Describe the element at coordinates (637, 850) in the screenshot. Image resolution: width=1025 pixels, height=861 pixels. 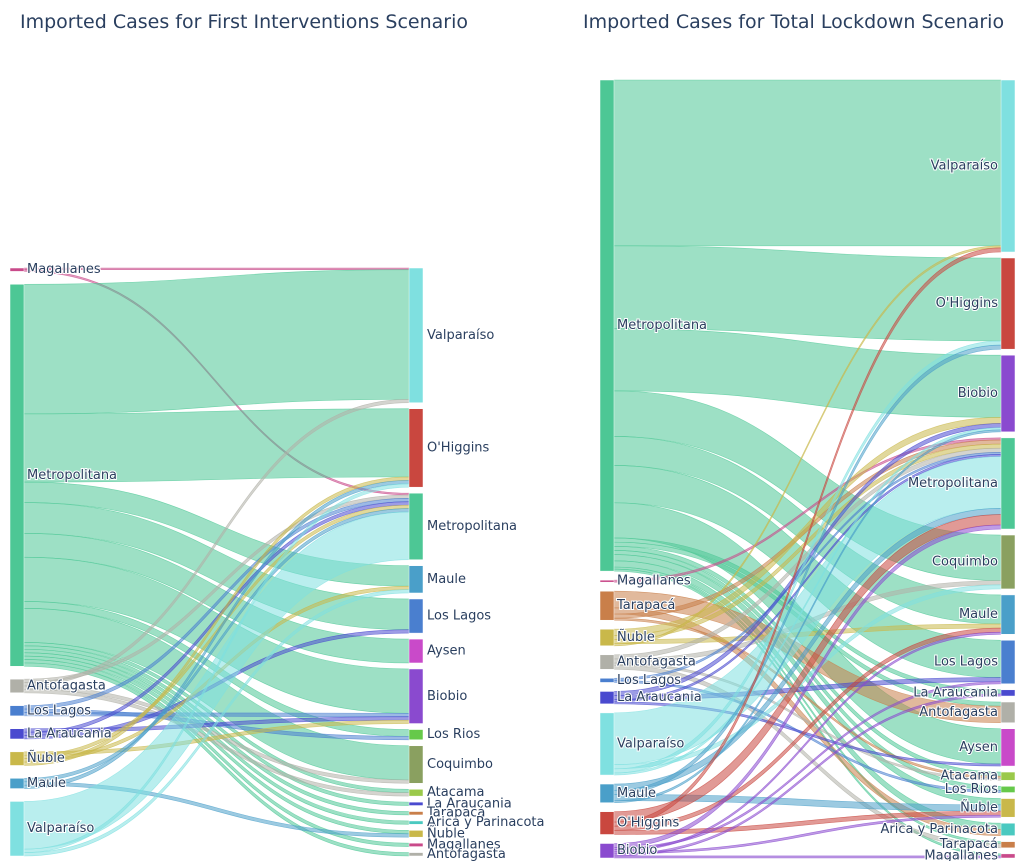
I see `source-label: Biobio` at that location.